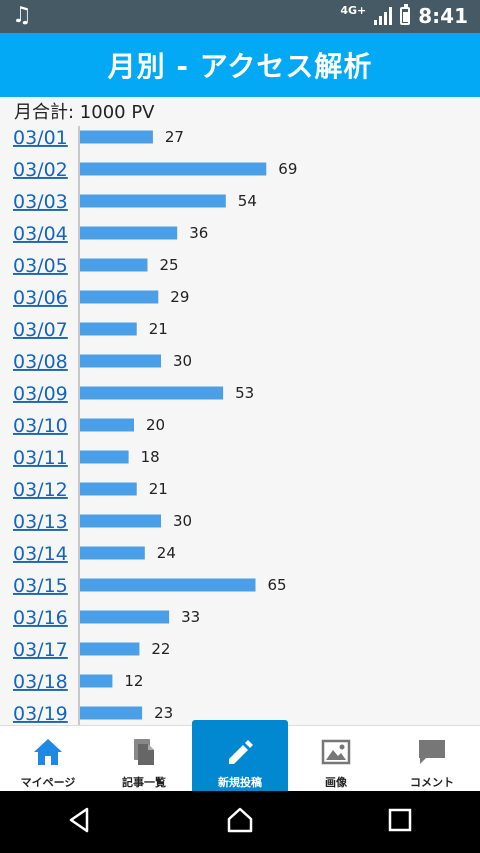  I want to click on date-link: 03/15, so click(40, 586).